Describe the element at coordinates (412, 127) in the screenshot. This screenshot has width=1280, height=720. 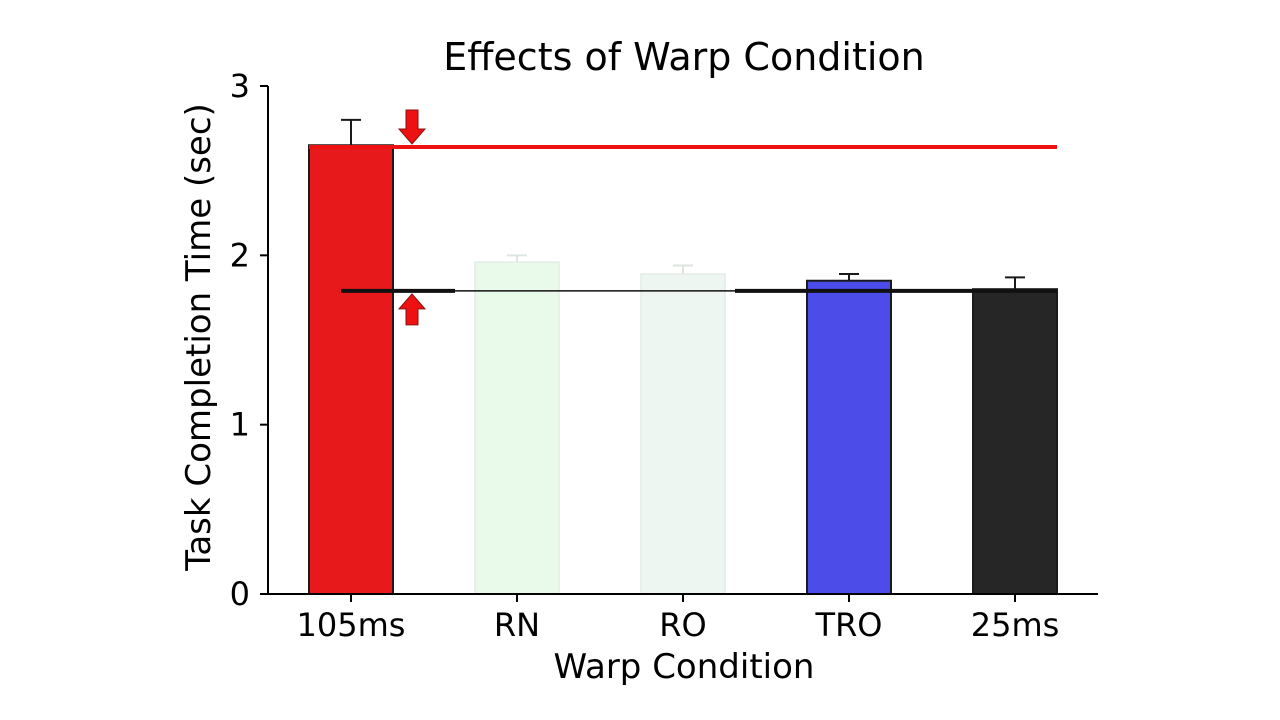
I see `arrow-down-icon` at that location.